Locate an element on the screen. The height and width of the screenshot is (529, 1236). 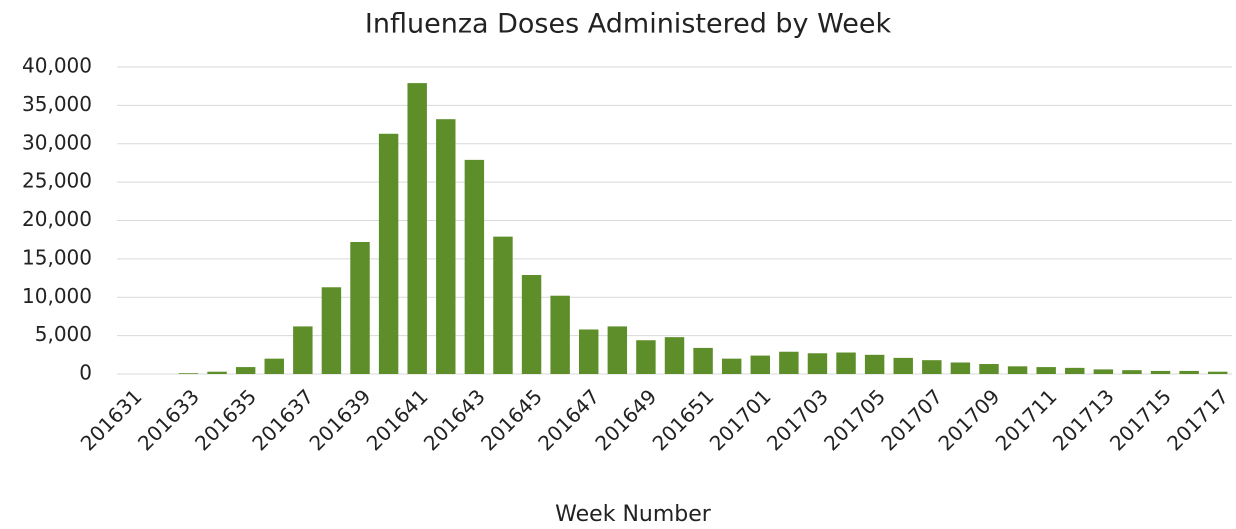
y-tick-label: 40,000 is located at coordinates (57, 66).